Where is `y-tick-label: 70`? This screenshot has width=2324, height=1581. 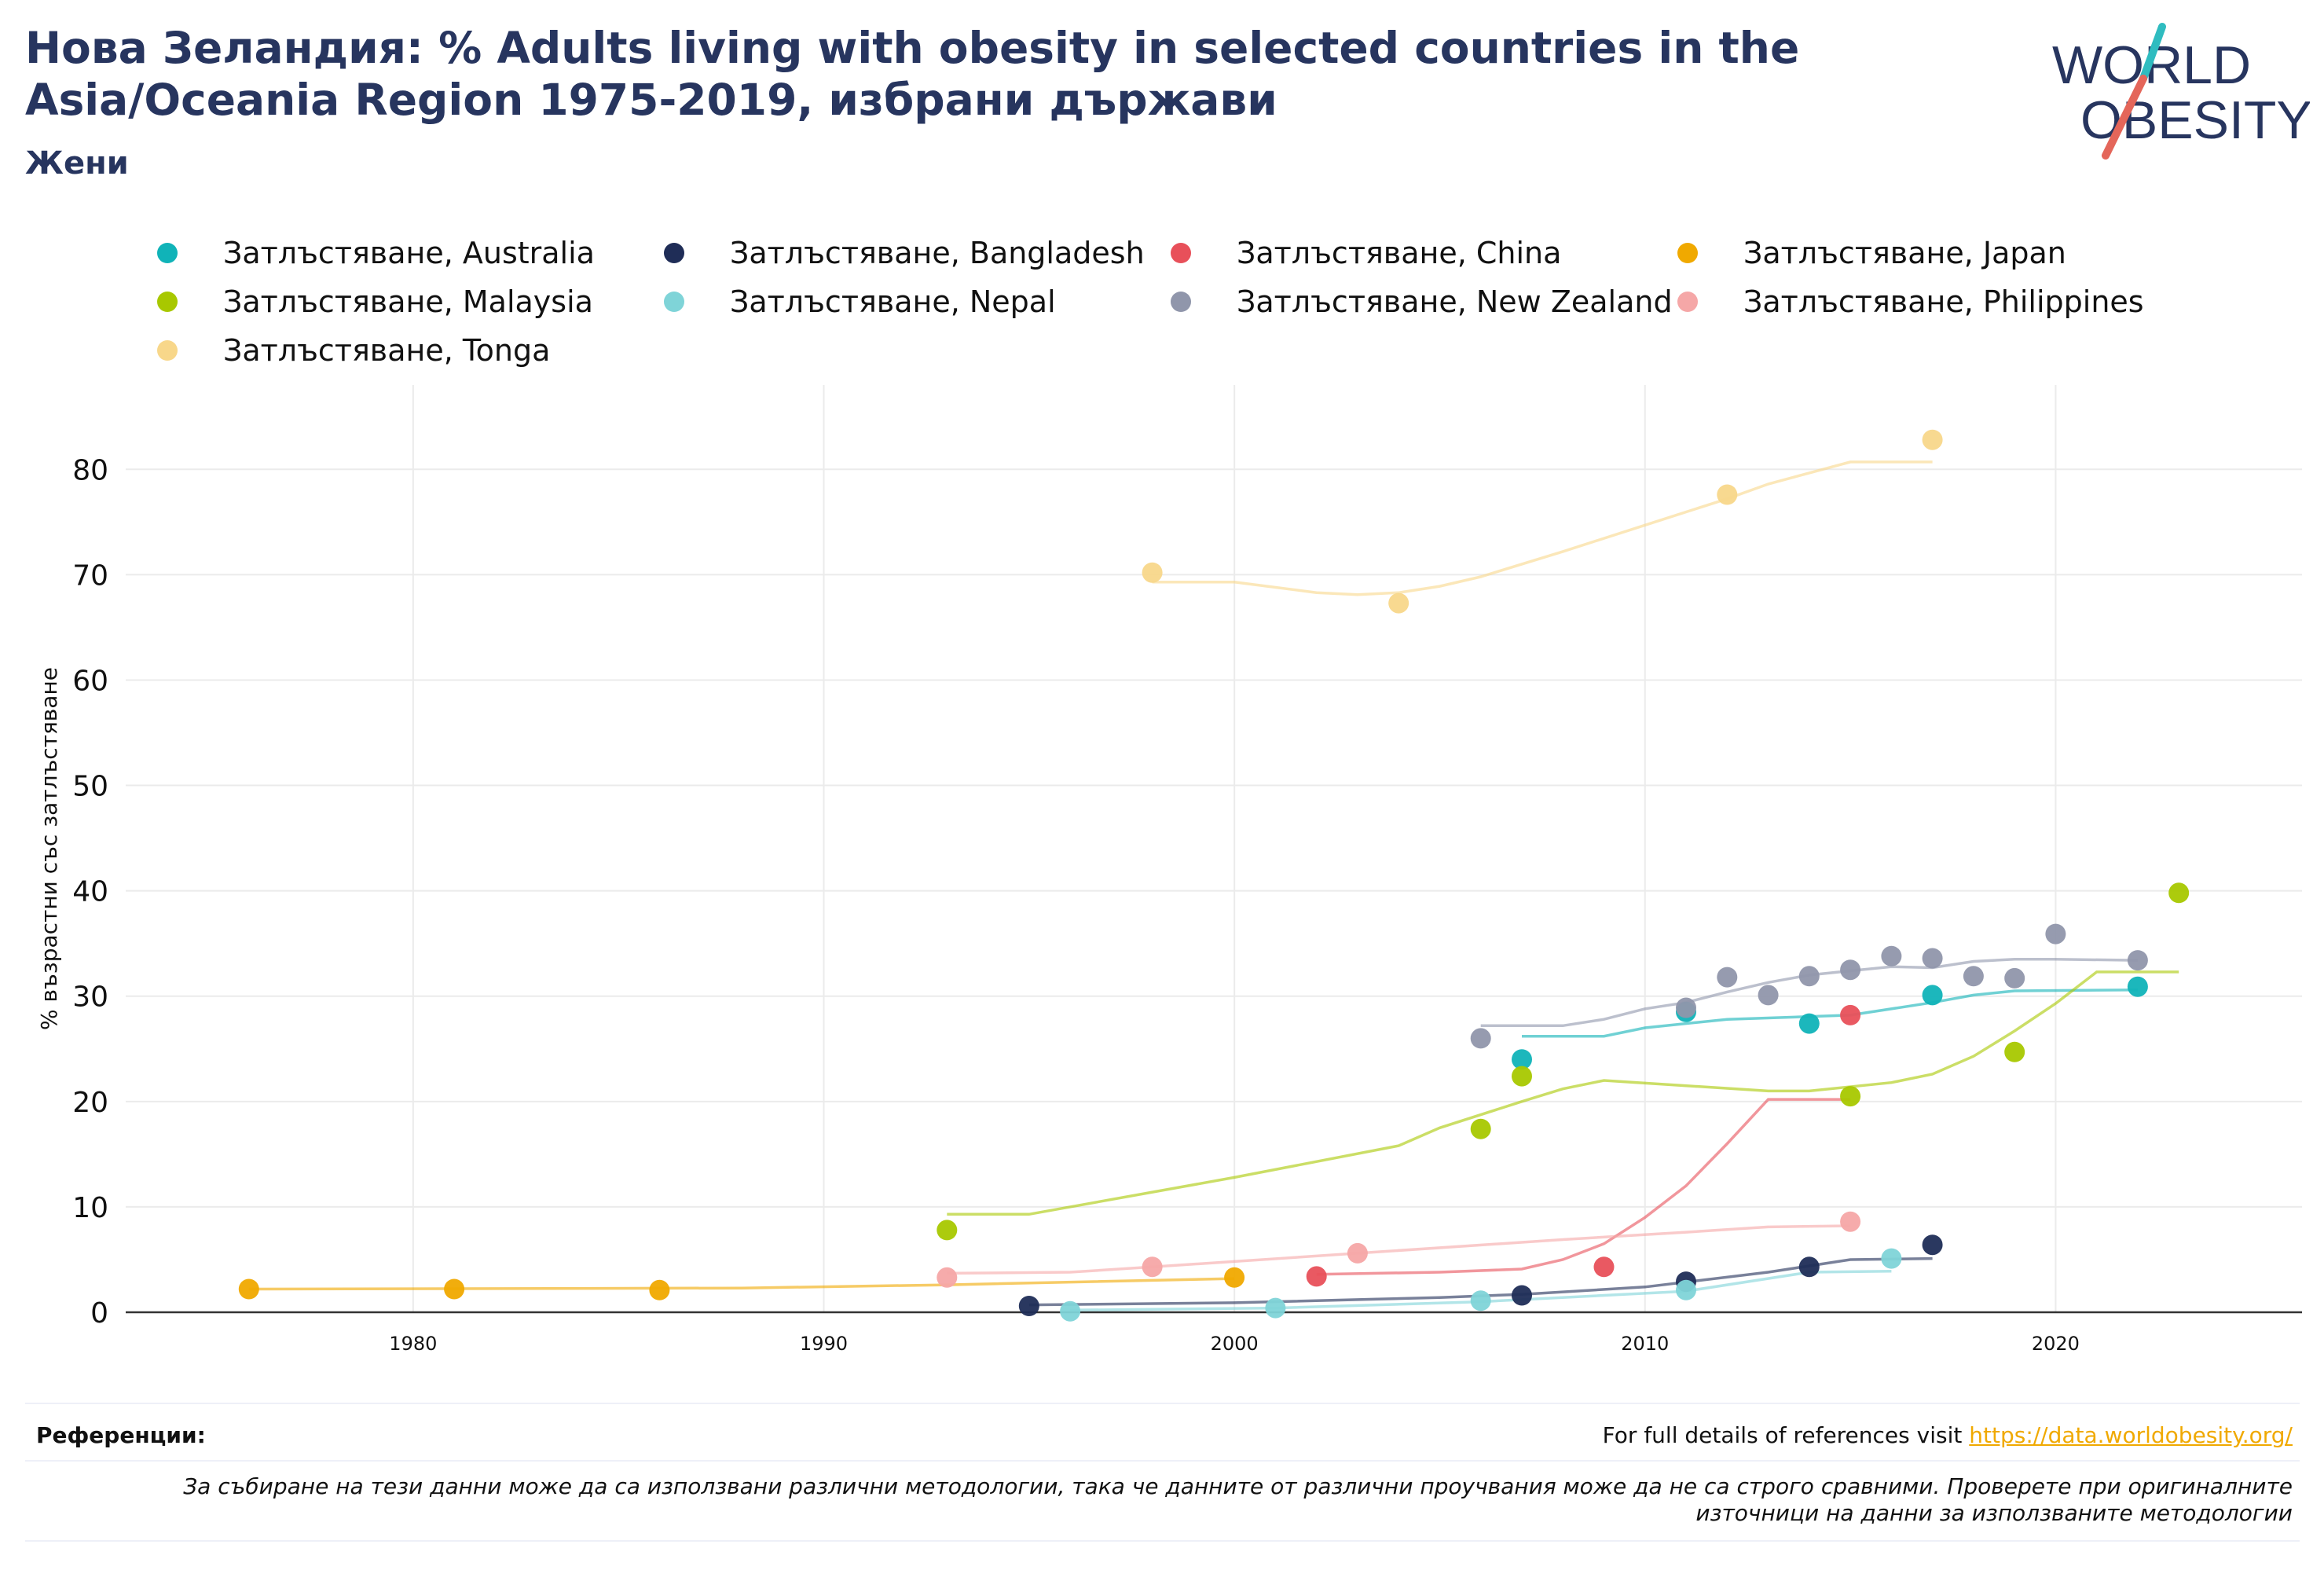
y-tick-label: 70 is located at coordinates (90, 576).